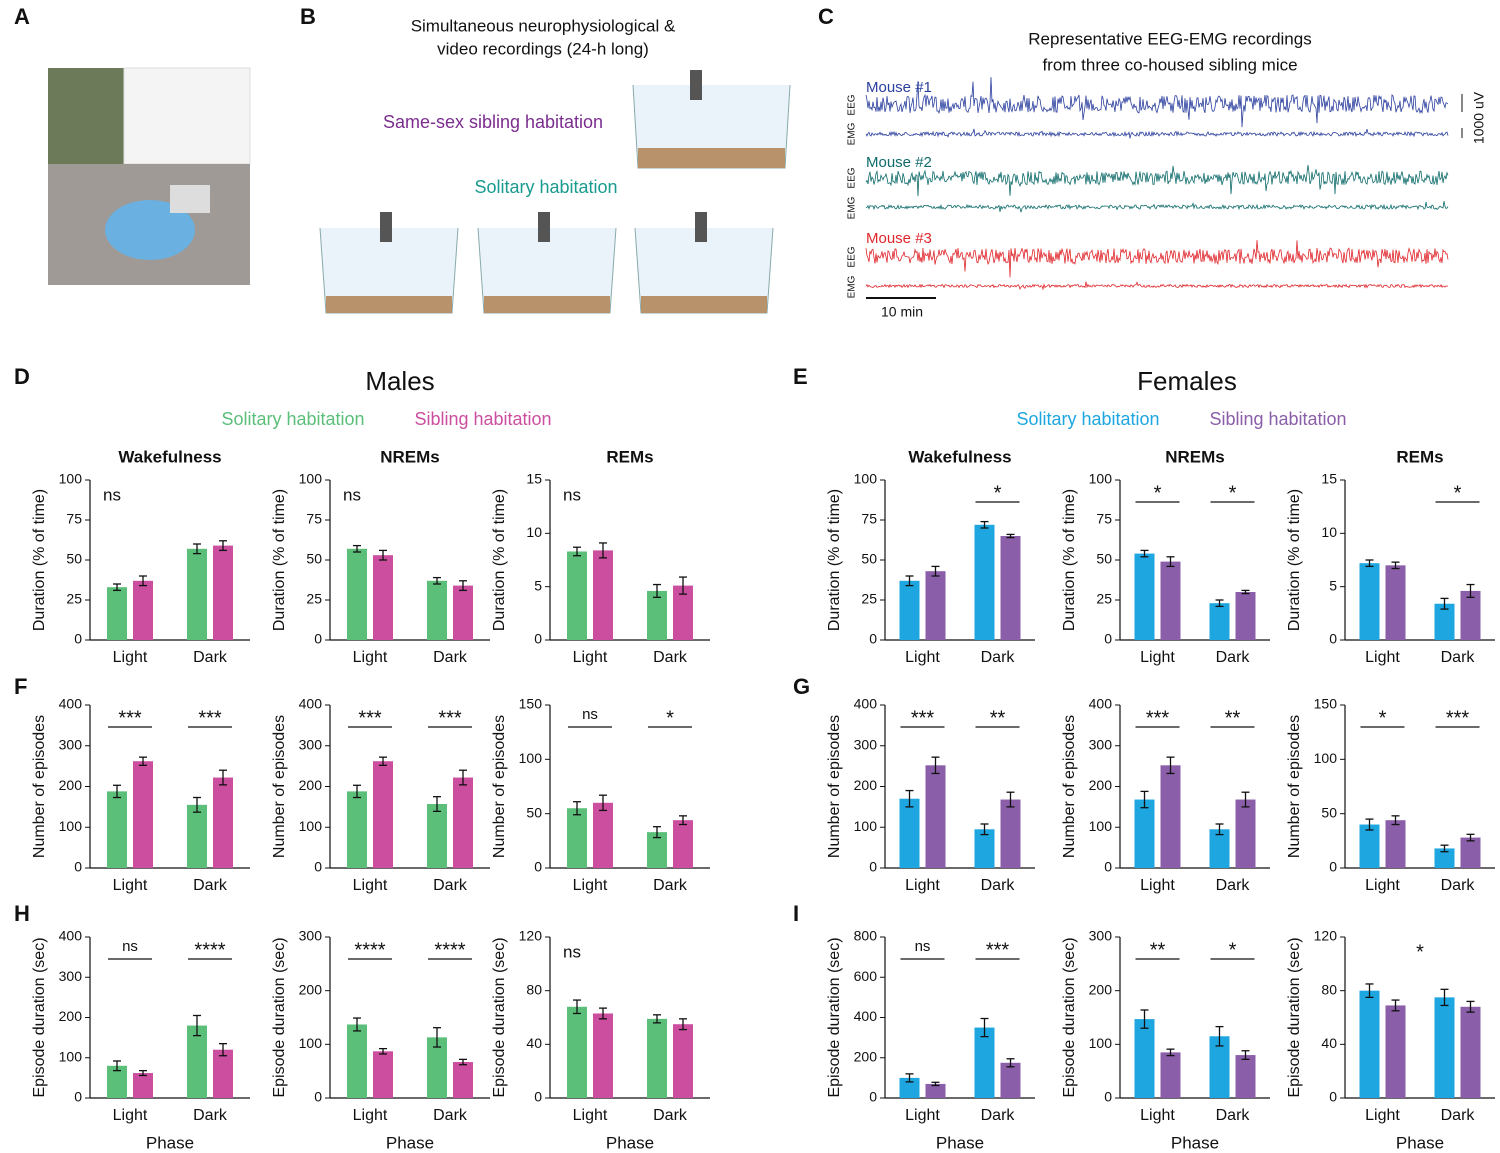 This screenshot has width=1500, height=1153. I want to click on legend-entry: Solitary habitation, so click(292, 419).